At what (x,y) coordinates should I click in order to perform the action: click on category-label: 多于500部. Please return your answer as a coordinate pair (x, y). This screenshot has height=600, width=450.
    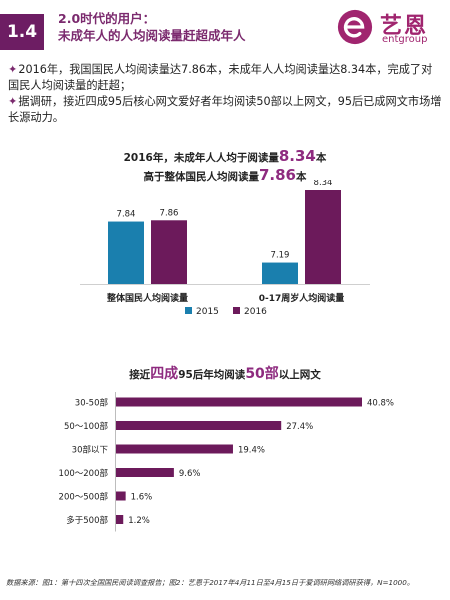
    Looking at the image, I should click on (87, 520).